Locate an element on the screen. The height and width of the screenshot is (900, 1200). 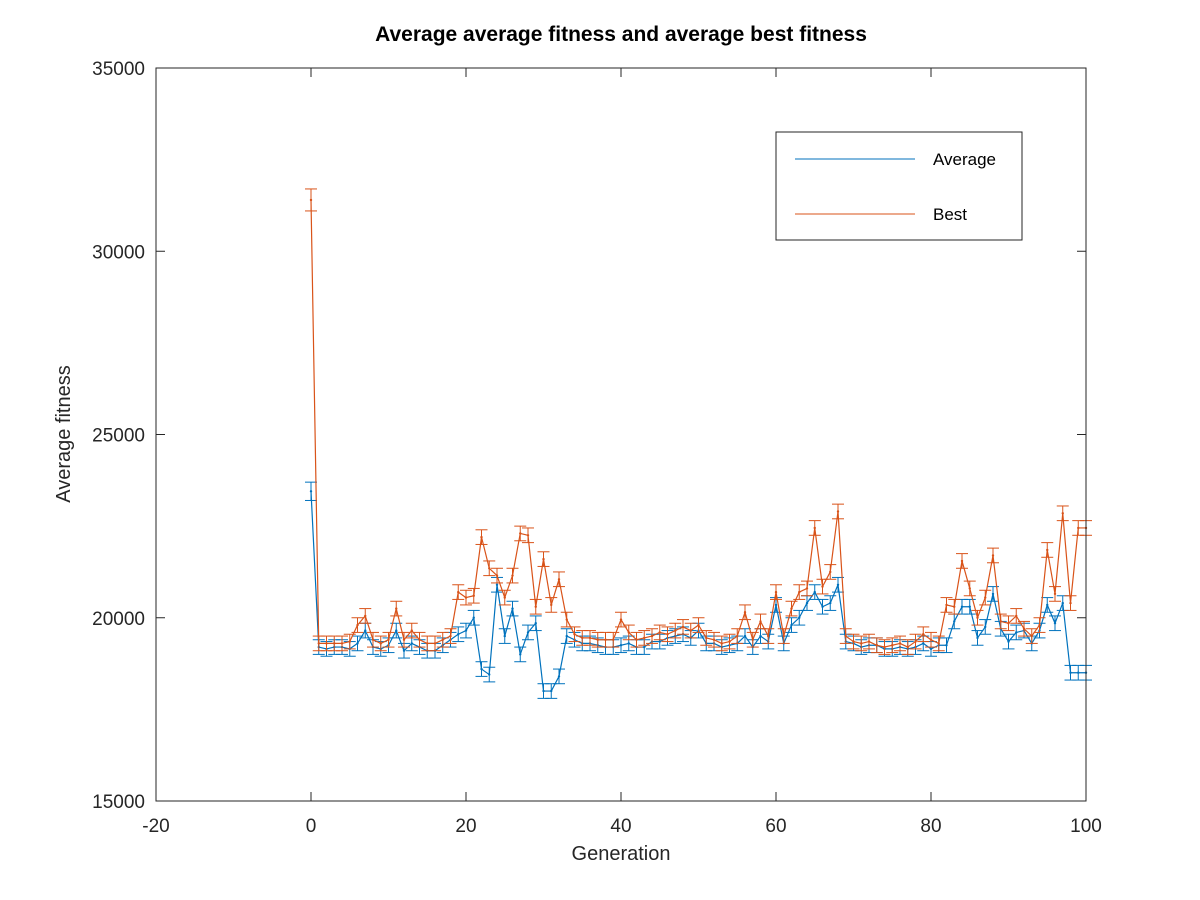
y-tick-label: 30000 is located at coordinates (118, 252).